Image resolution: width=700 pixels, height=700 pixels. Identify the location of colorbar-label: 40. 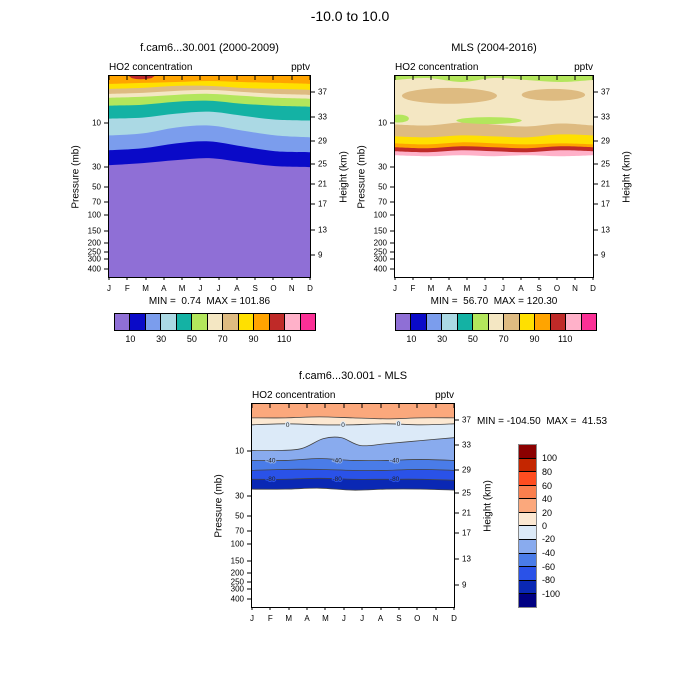
(547, 498).